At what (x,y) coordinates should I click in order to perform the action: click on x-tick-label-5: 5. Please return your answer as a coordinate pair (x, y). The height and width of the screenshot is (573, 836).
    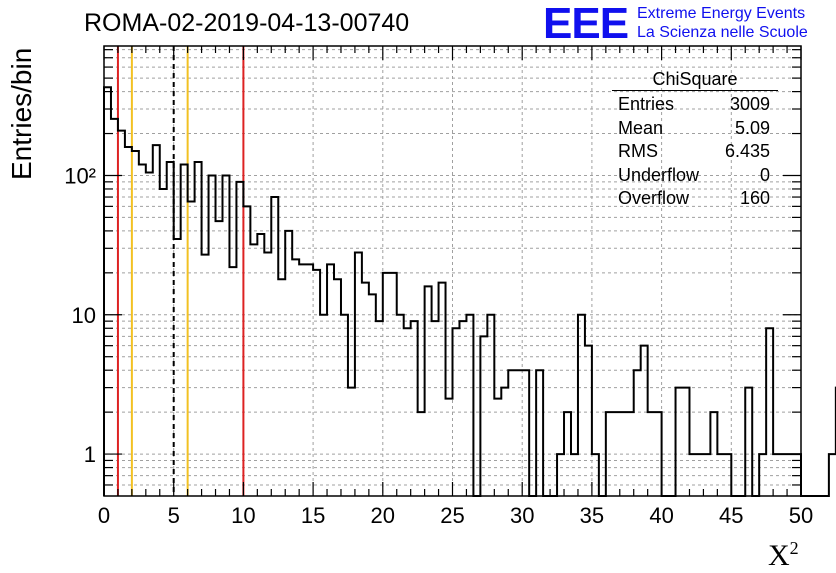
    Looking at the image, I should click on (174, 515).